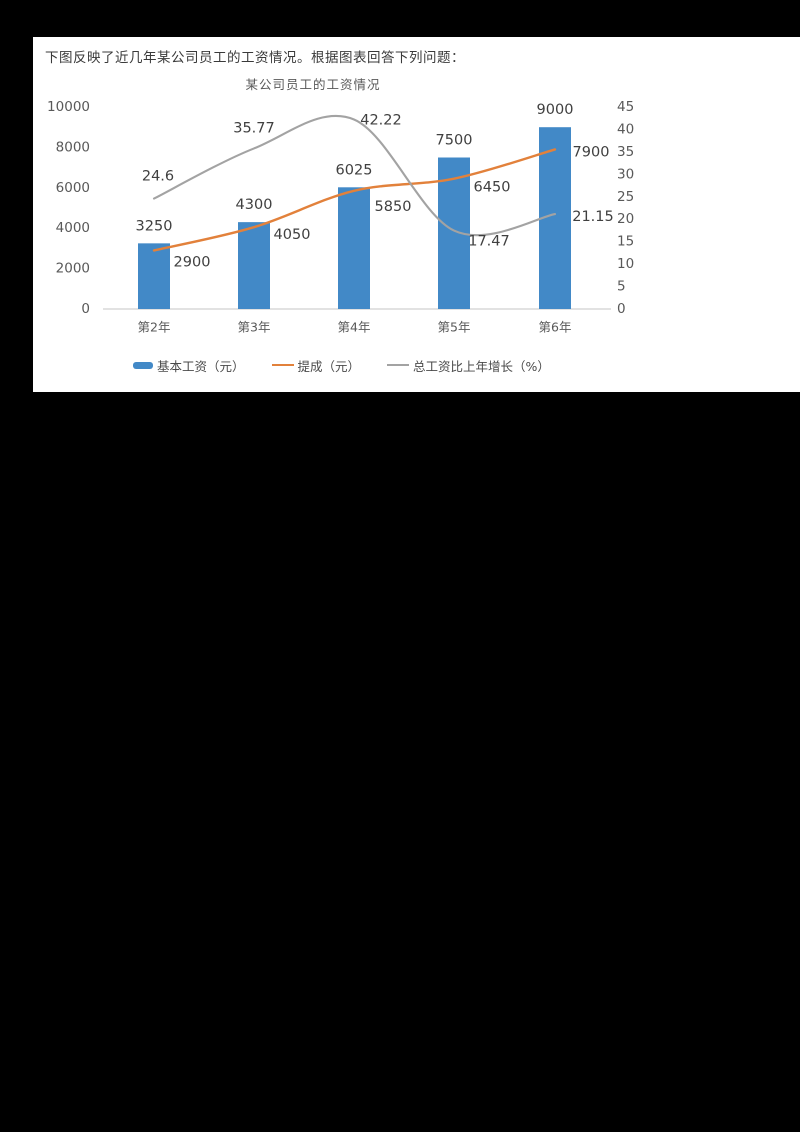 The width and height of the screenshot is (800, 1132). Describe the element at coordinates (625, 152) in the screenshot. I see `right-axis-tick: 35` at that location.